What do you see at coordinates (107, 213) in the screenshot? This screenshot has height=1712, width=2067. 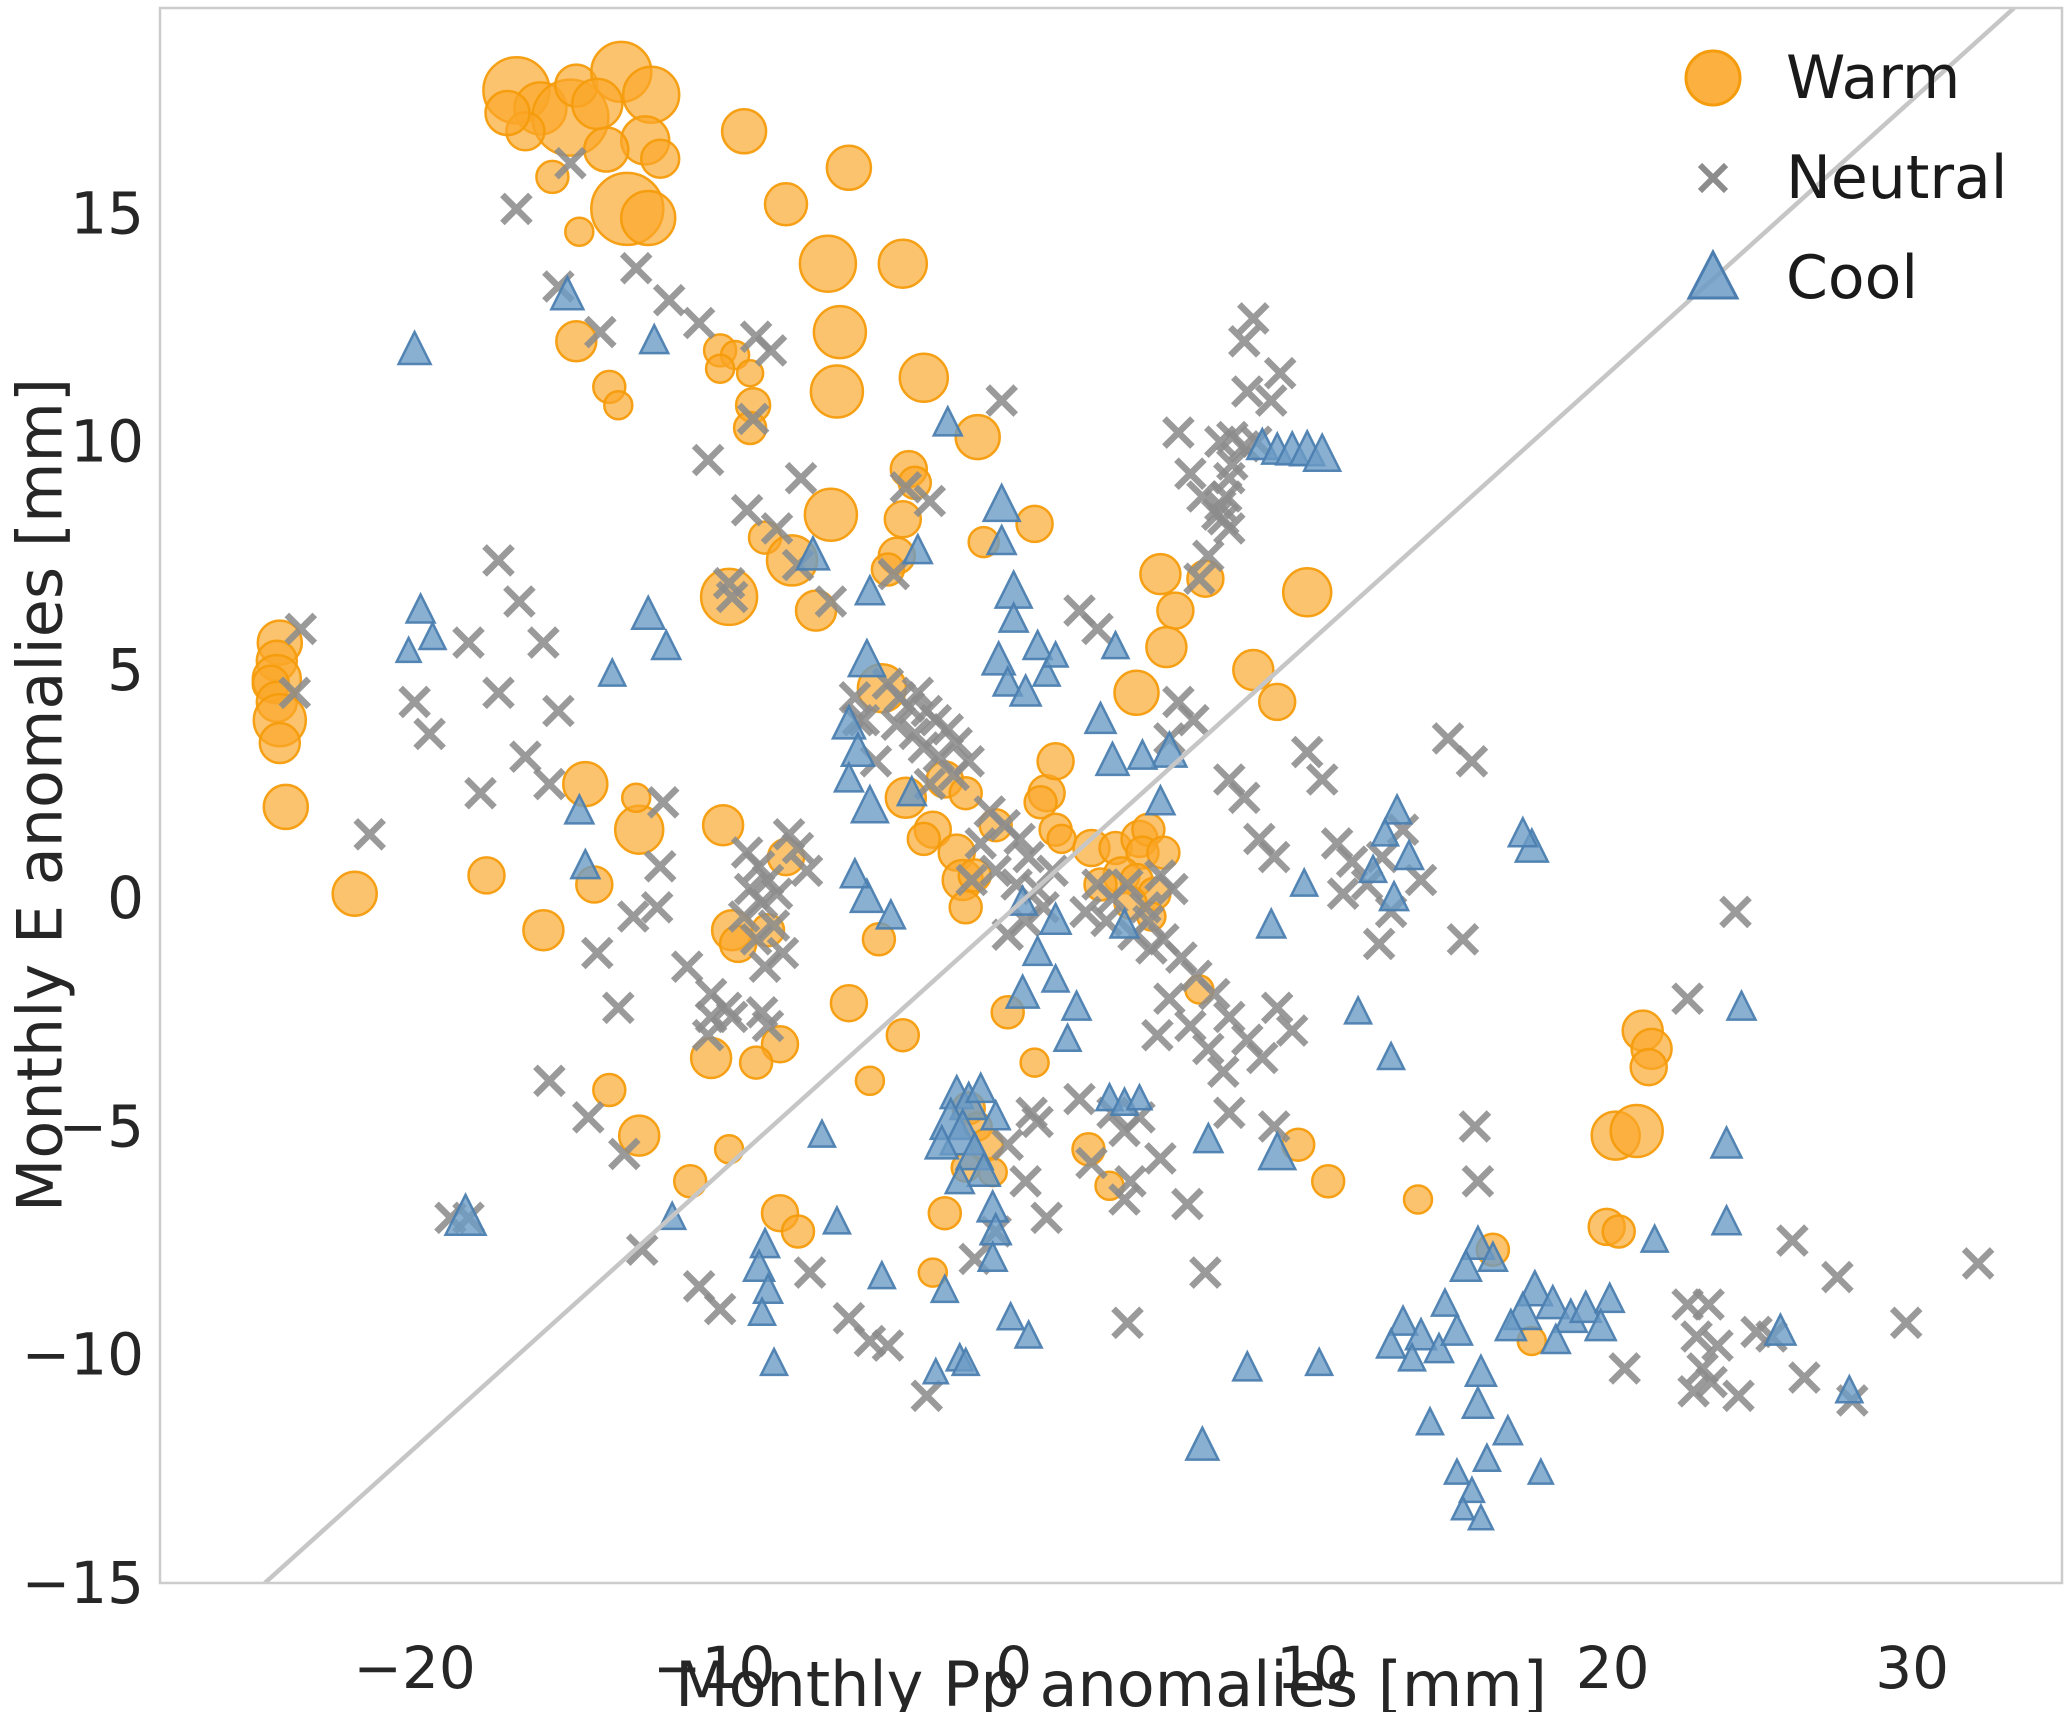 I see `y-tick-label: 15` at bounding box center [107, 213].